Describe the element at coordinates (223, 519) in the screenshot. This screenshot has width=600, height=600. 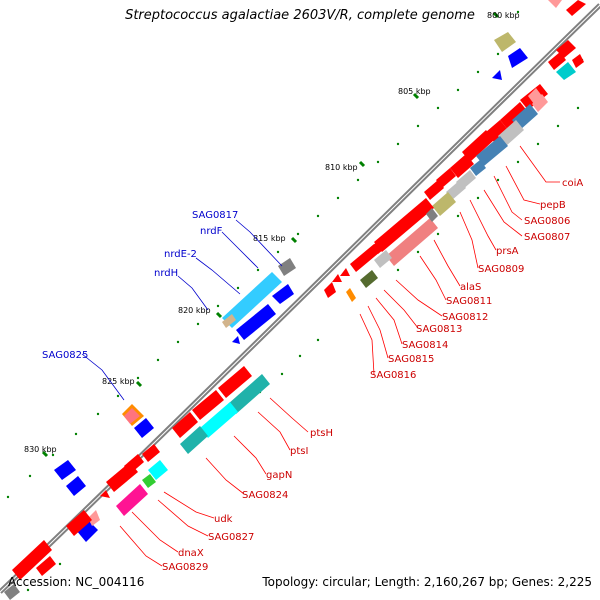
I see `gene-label: udk` at that location.